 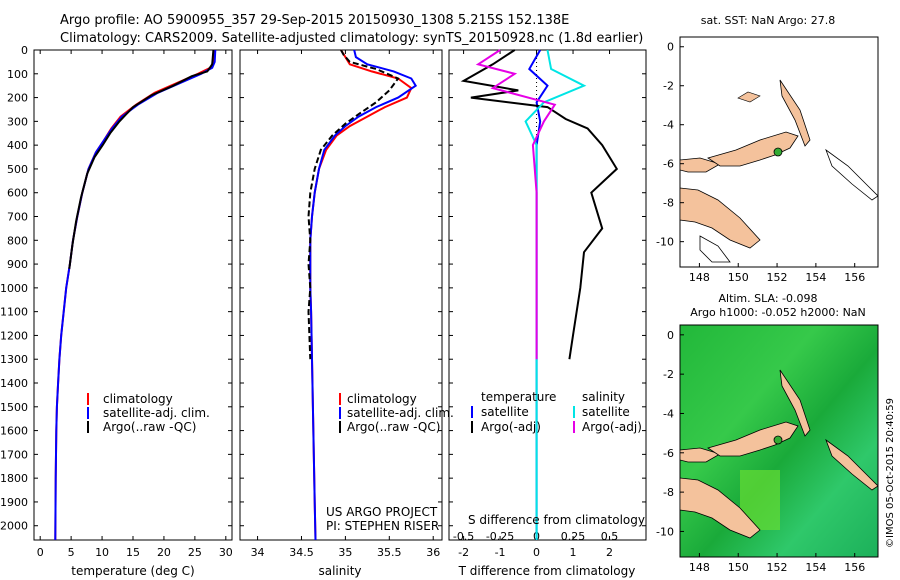 What do you see at coordinates (511, 427) in the screenshot?
I see `legend-t-argo: Argo(-adj)` at bounding box center [511, 427].